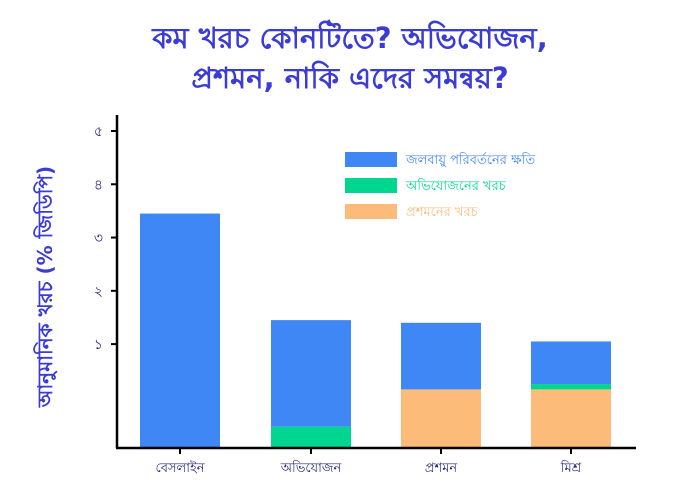  What do you see at coordinates (470, 160) in the screenshot?
I see `legend-label-1: জলবায়ু পরিবর্তনের ক্ষতি` at bounding box center [470, 160].